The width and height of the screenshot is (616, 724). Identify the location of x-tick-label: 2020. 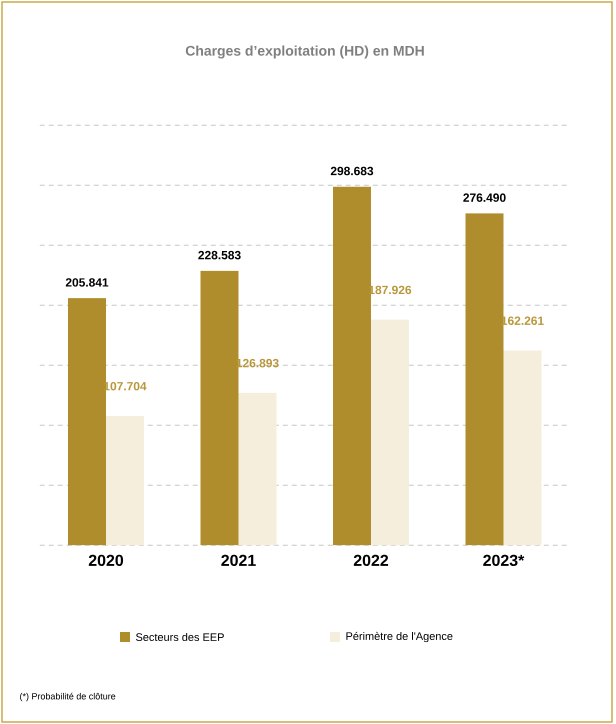
(106, 560).